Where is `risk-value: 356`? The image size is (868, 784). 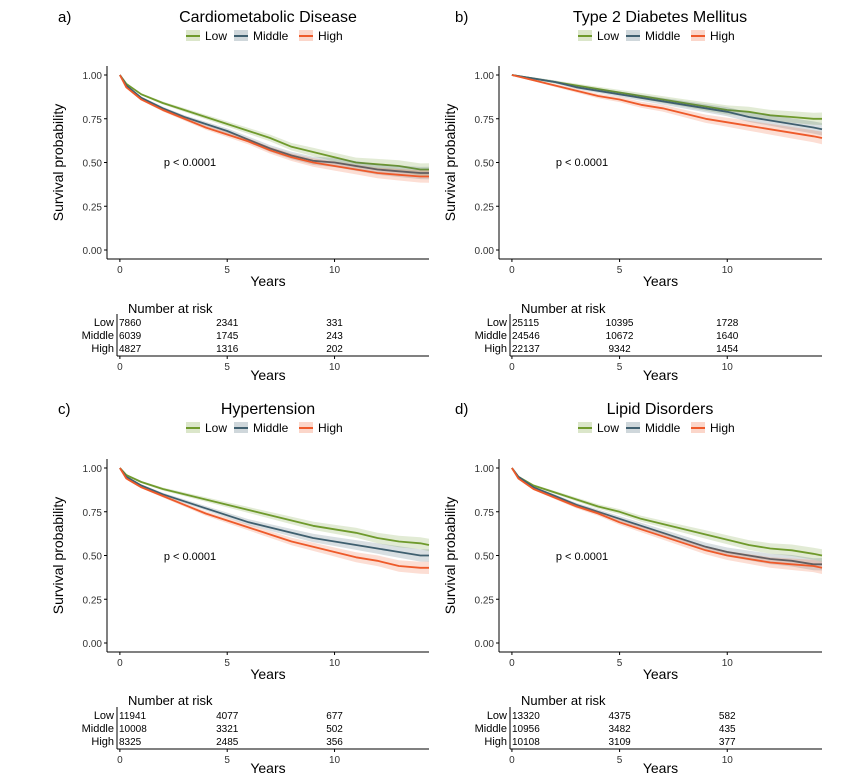 risk-value: 356 is located at coordinates (334, 742).